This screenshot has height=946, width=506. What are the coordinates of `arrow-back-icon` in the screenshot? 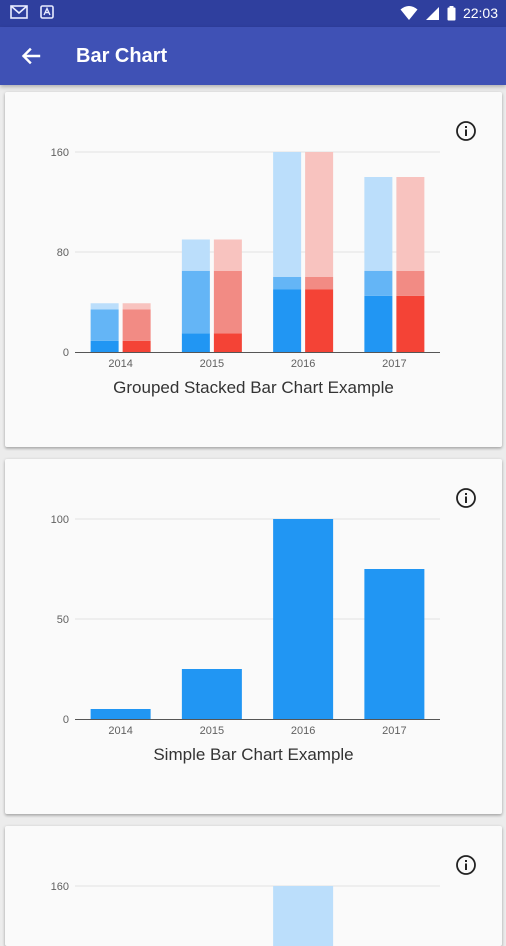 It's located at (31, 56).